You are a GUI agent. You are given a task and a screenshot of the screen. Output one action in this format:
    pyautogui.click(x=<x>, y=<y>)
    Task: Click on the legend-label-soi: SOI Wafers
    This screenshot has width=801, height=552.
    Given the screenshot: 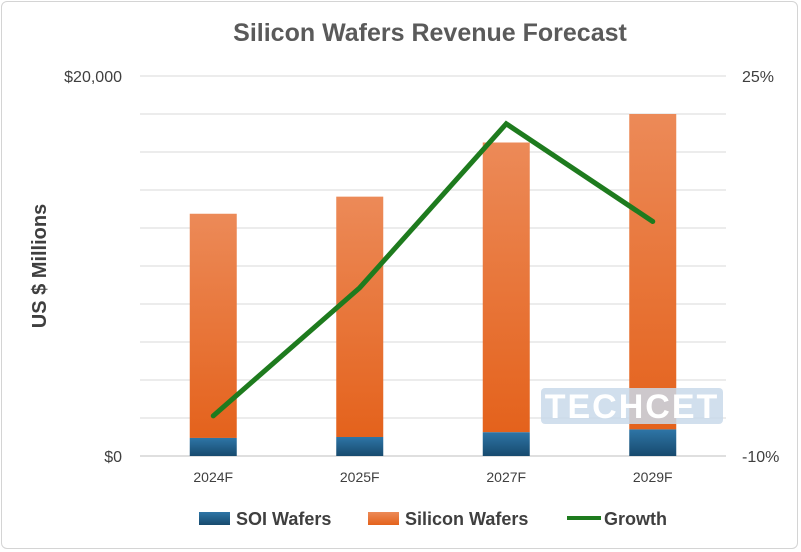 What is the action you would take?
    pyautogui.click(x=283, y=519)
    